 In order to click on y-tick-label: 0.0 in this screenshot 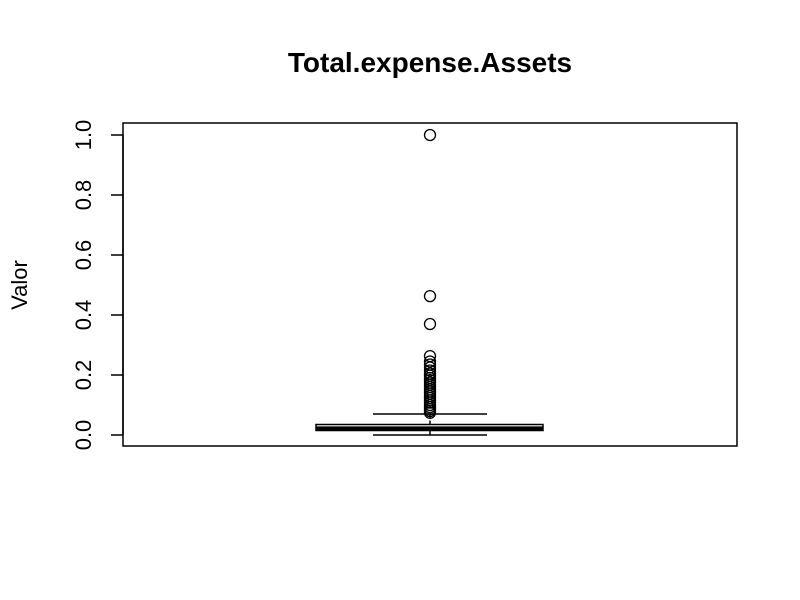, I will do `click(83, 435)`.